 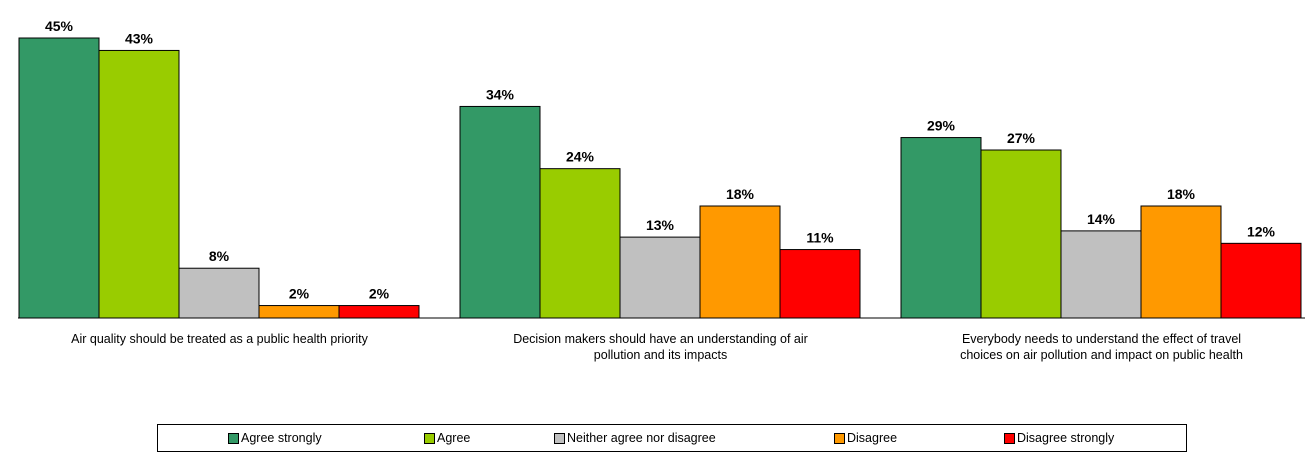 I want to click on category-label: pollution and its impacts, so click(x=660, y=355).